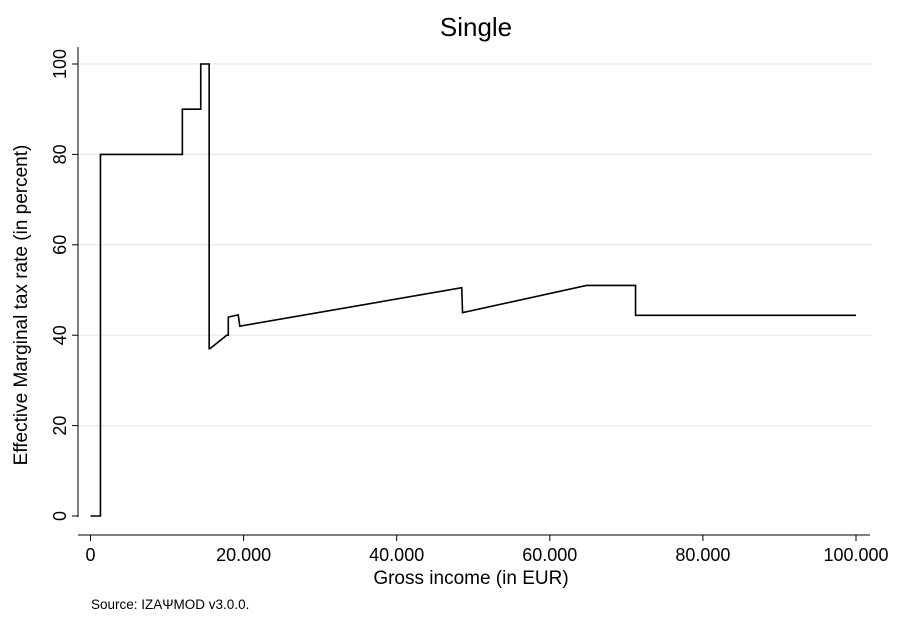  I want to click on x-tick-label: 100.000, so click(855, 555).